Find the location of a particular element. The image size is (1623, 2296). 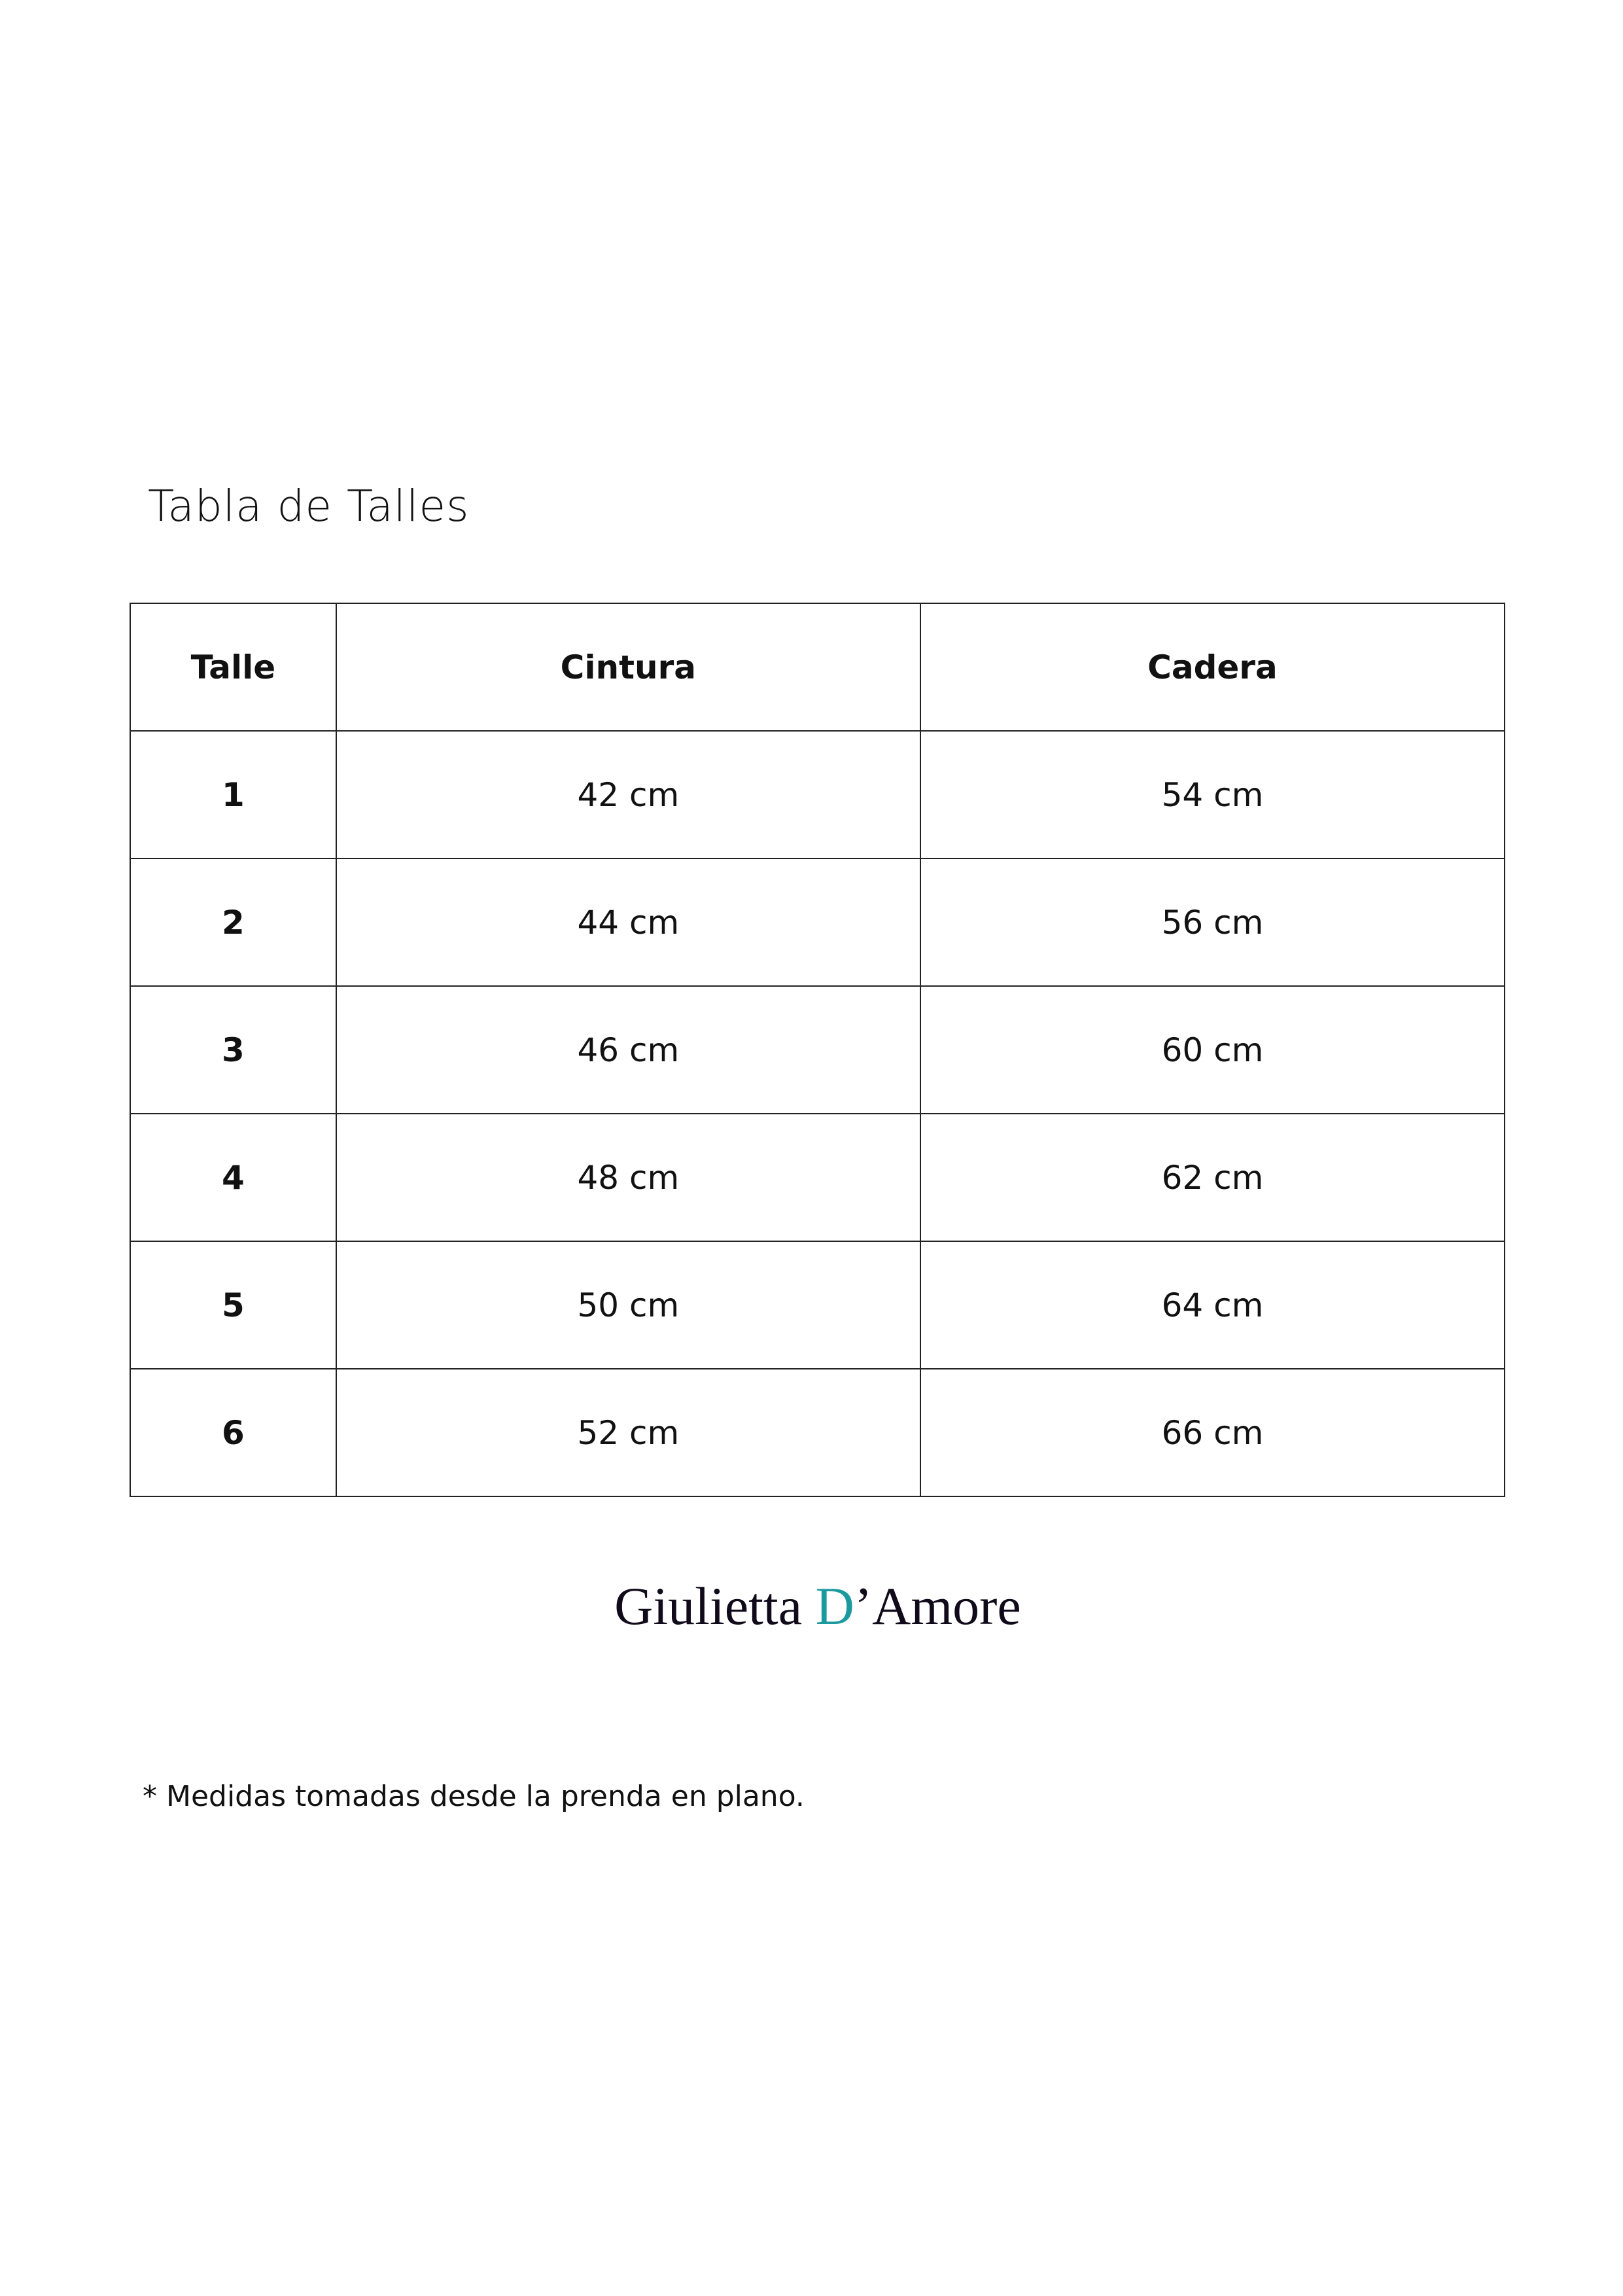

logo-text-end: ’Amore is located at coordinates (938, 1606).